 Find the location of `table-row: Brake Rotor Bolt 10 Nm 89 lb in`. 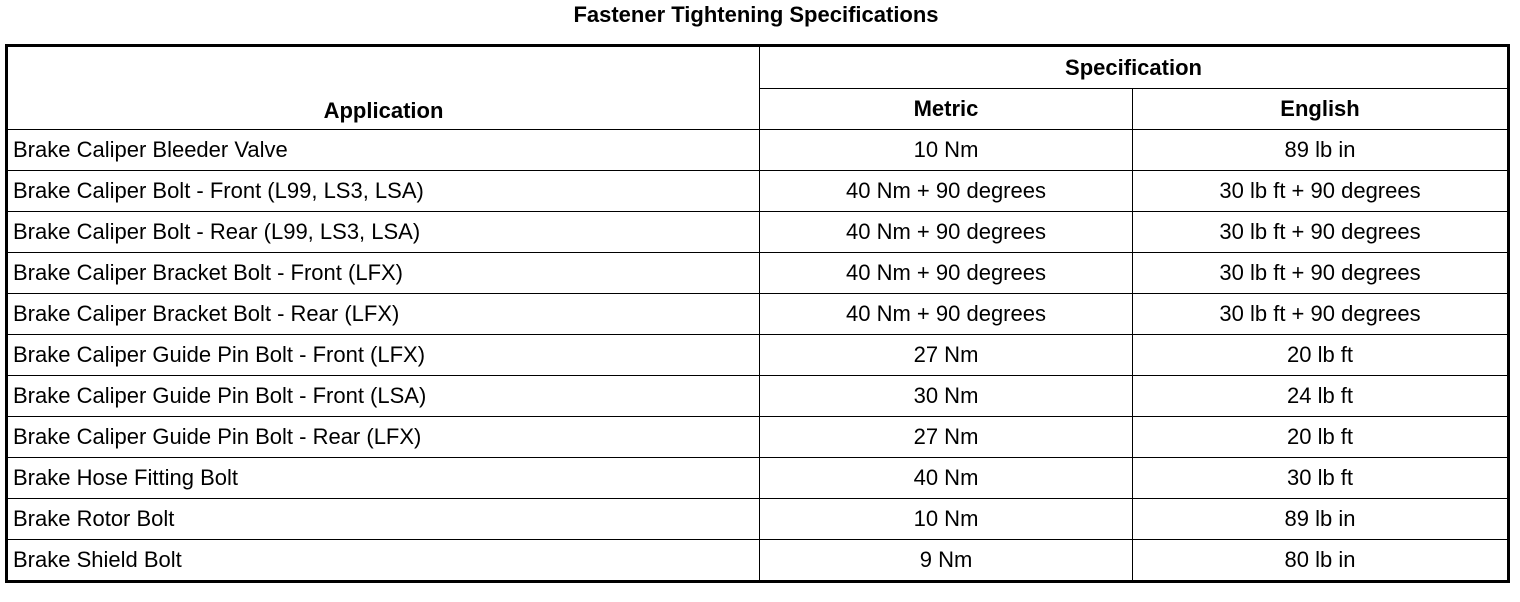

table-row: Brake Rotor Bolt 10 Nm 89 lb in is located at coordinates (758, 519).